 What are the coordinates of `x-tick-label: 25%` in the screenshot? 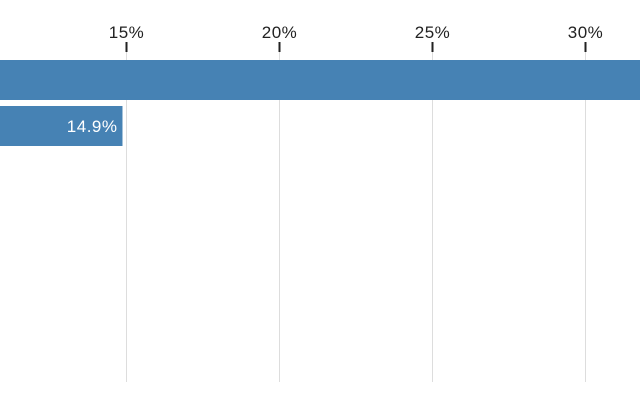 It's located at (433, 32).